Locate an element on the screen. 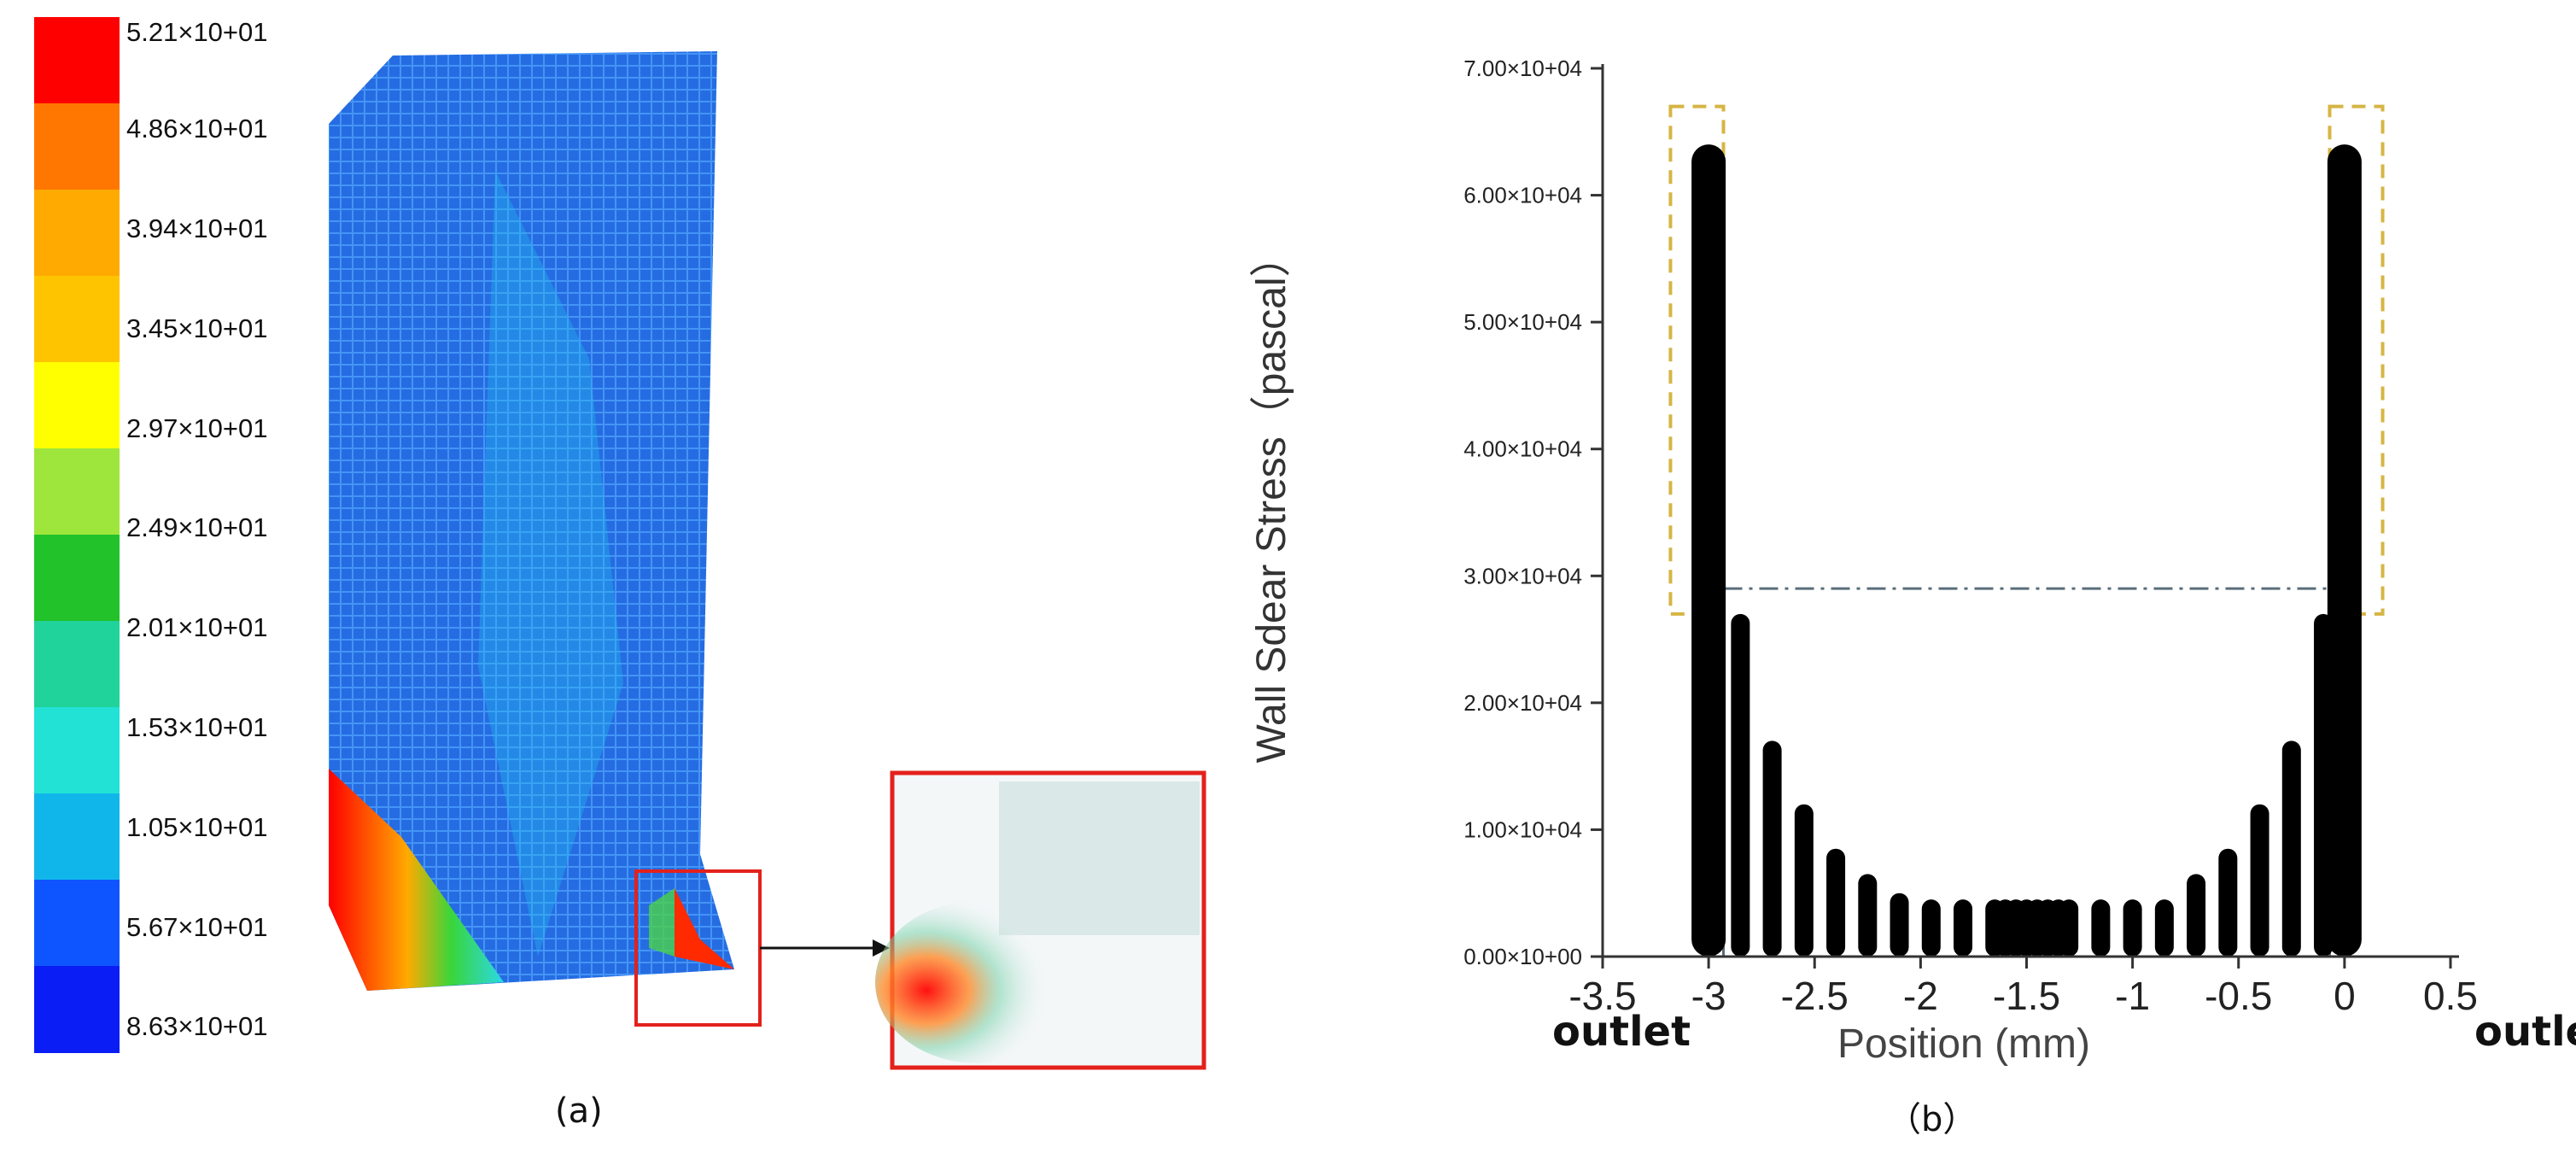 This screenshot has width=2576, height=1153. scale-label: 3.45×10+01 is located at coordinates (197, 328).